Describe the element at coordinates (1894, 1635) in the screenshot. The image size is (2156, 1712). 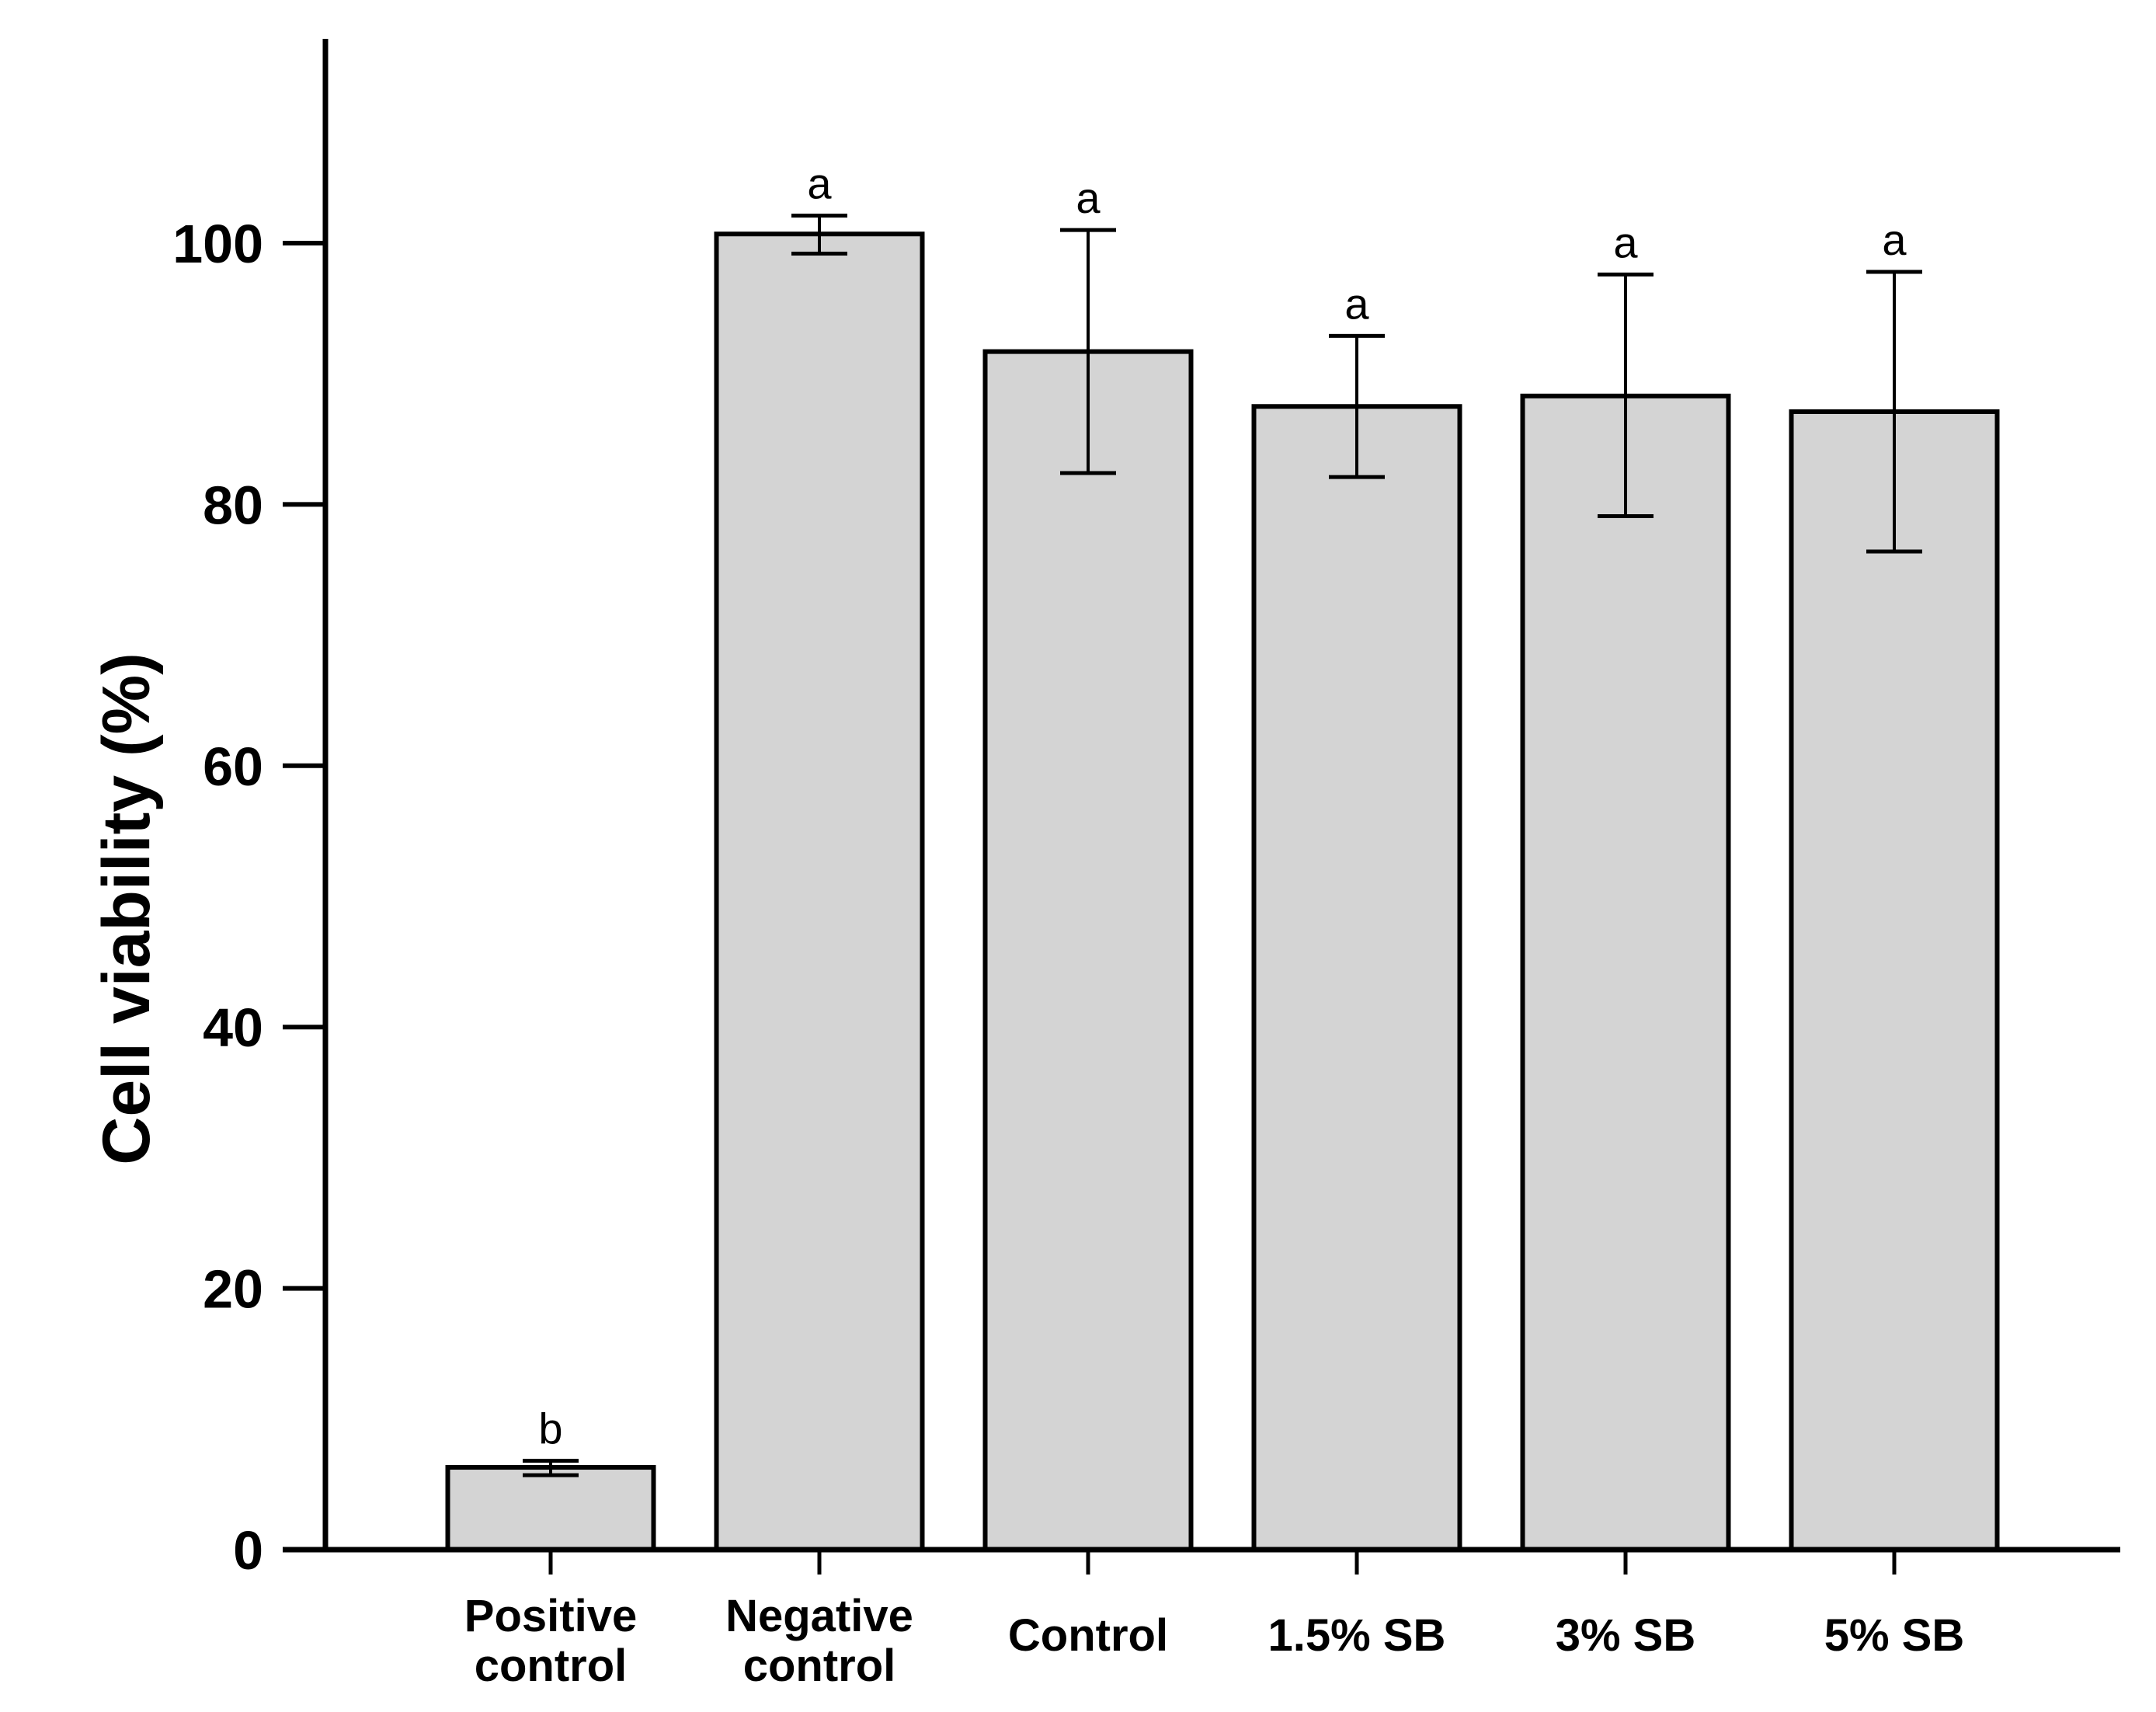
I see `x-tick-label: 5% SB` at that location.